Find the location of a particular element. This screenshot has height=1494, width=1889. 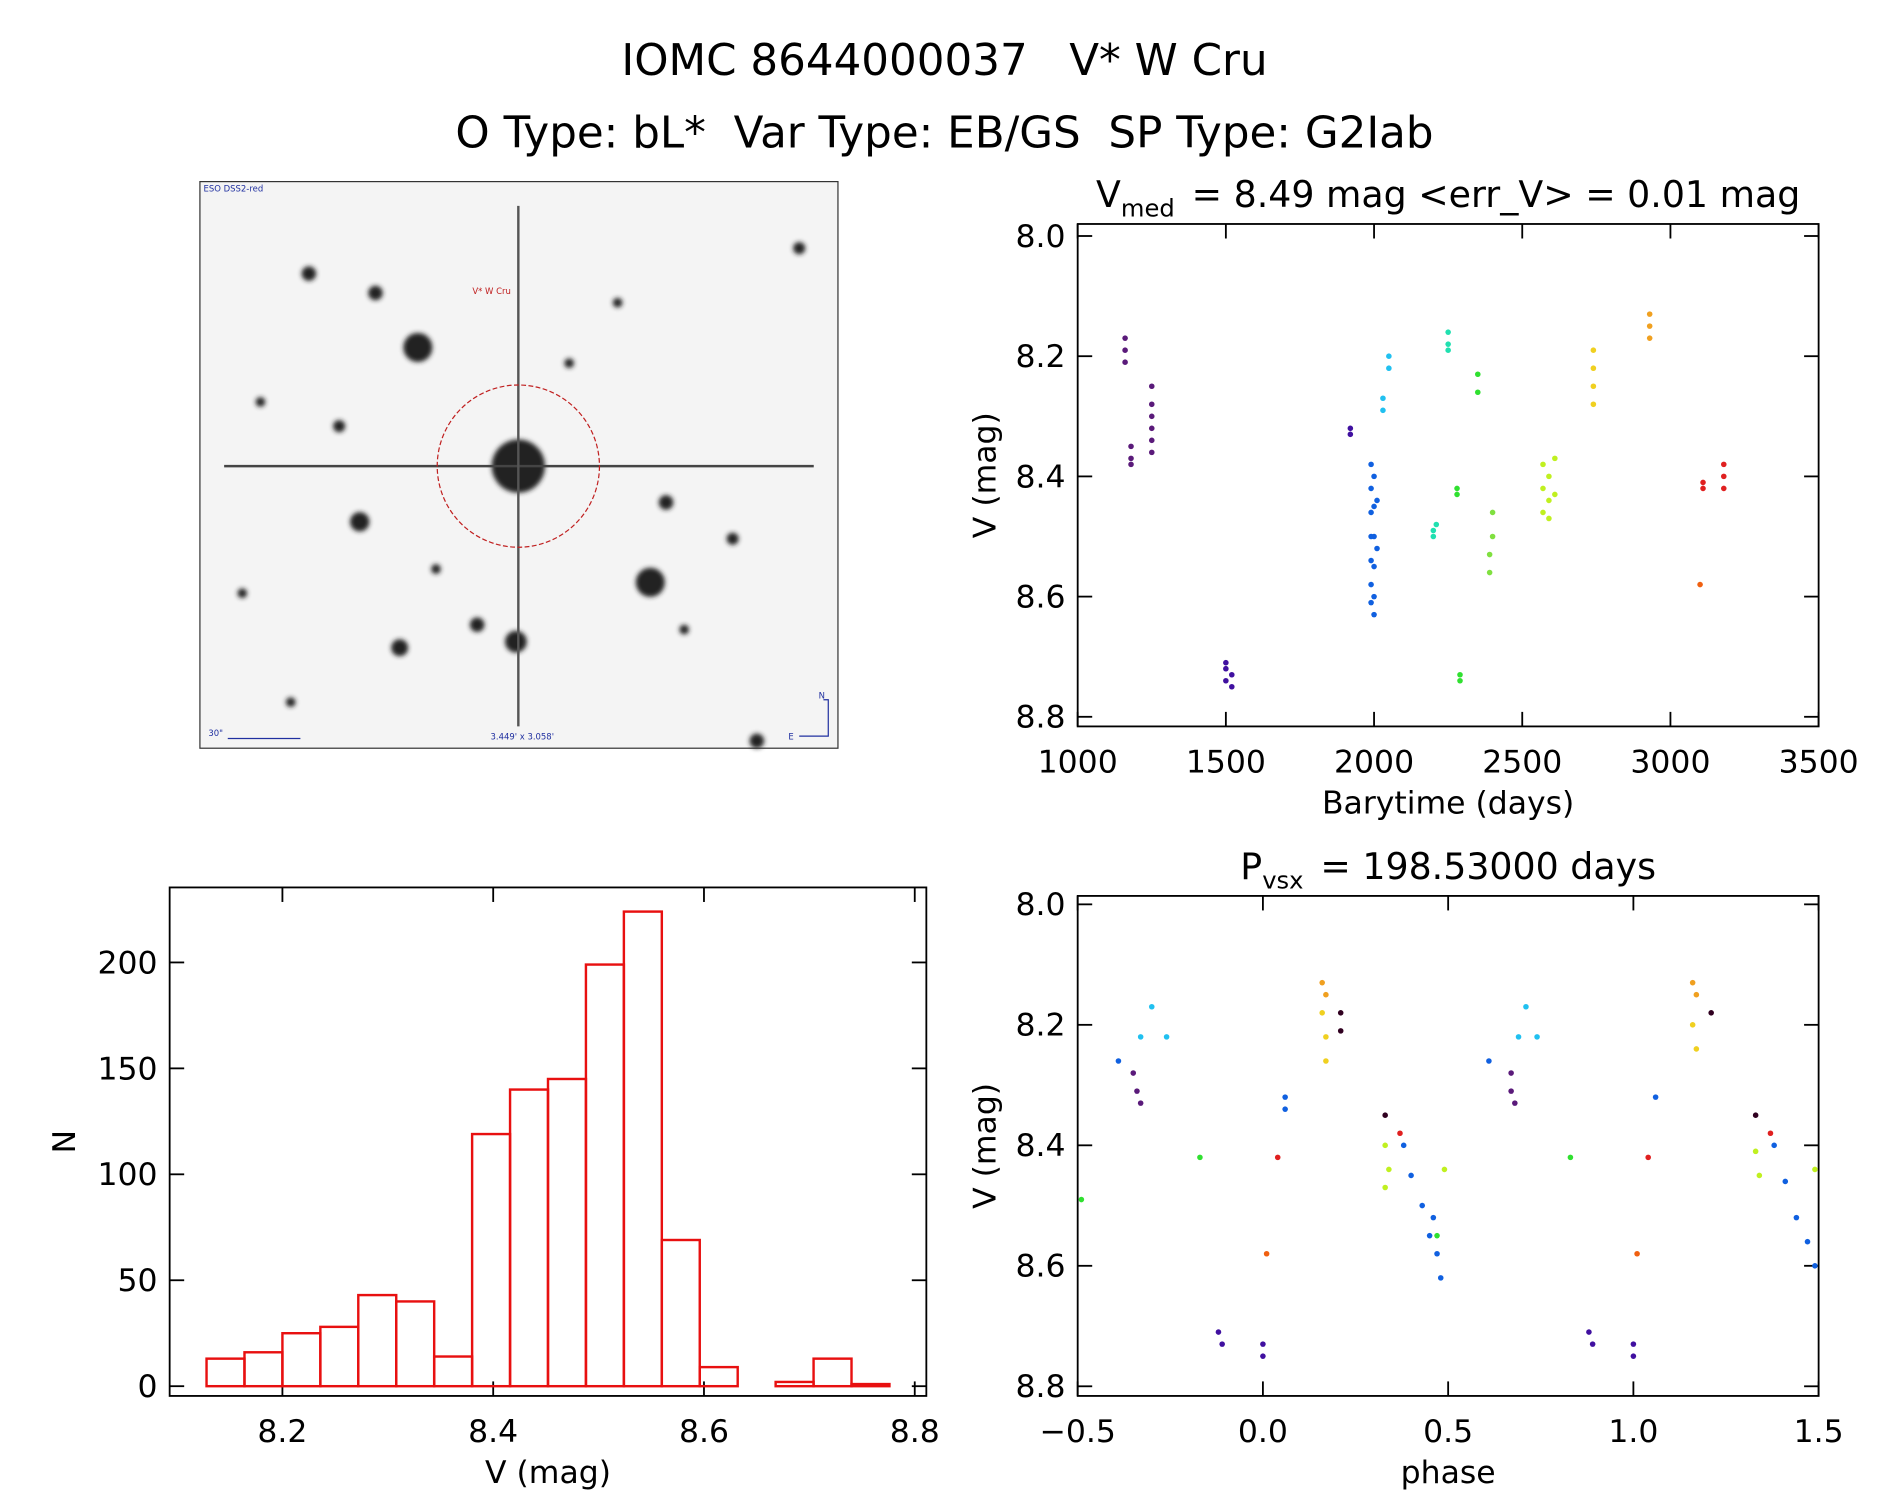

y-tick-label: 8.4 is located at coordinates (1041, 1146).